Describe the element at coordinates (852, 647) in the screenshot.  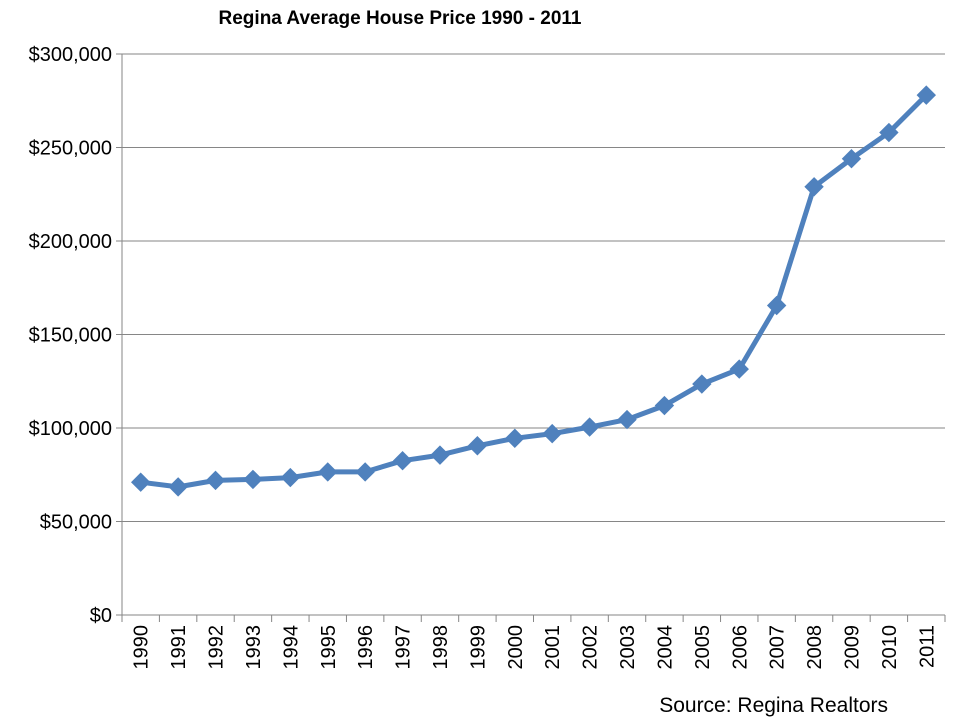
I see `x-tick-label: 2009` at that location.